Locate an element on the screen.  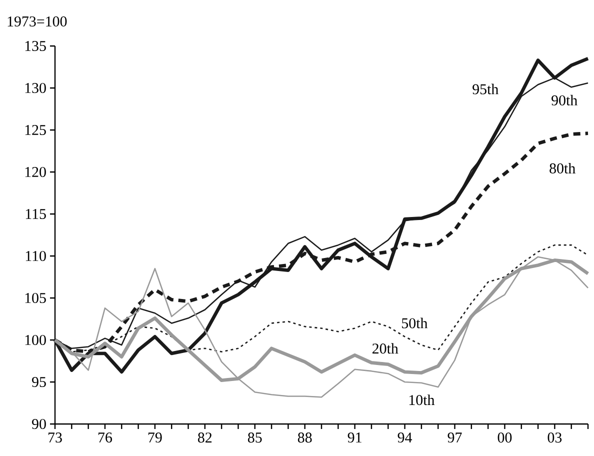
x-tick-label: 88 is located at coordinates (305, 437).